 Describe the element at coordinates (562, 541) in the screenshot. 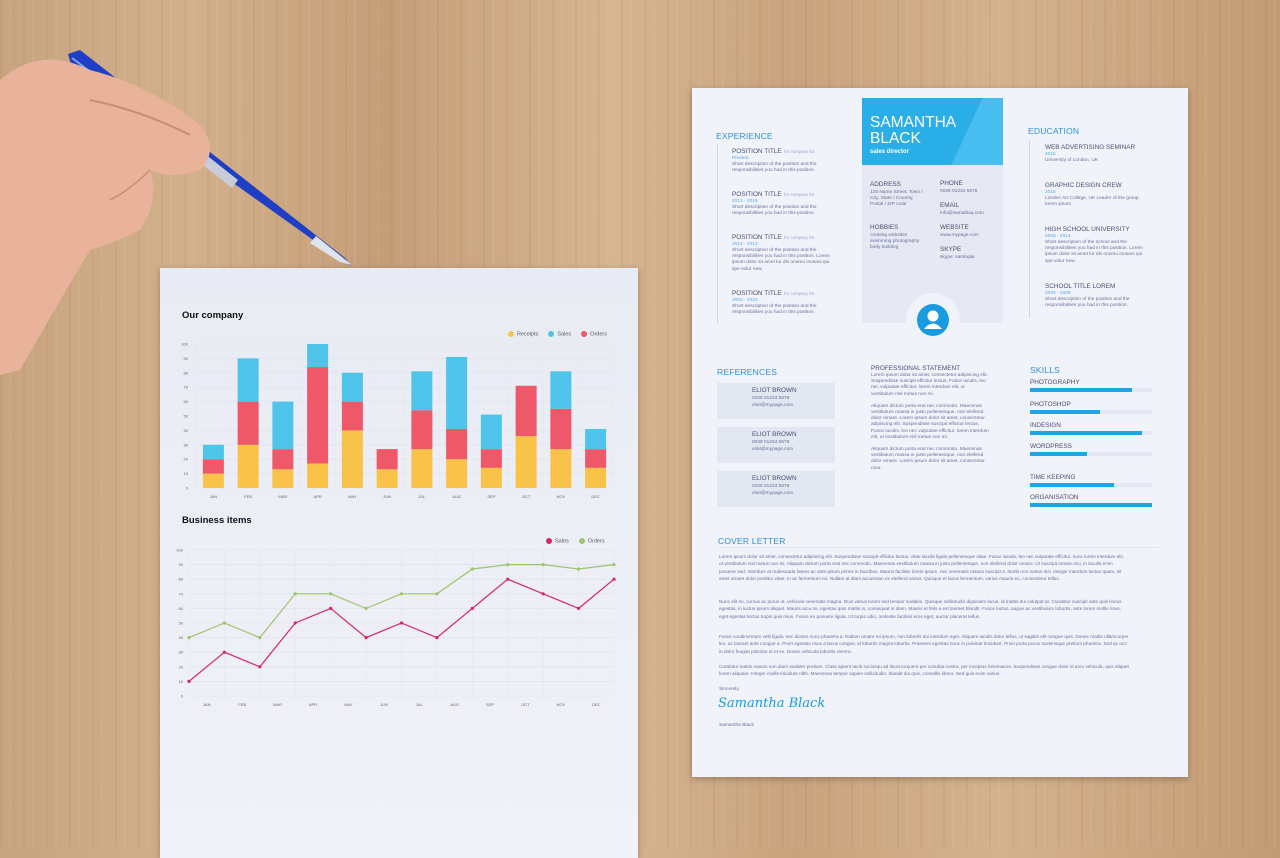

I see `legend-label: Sales` at that location.